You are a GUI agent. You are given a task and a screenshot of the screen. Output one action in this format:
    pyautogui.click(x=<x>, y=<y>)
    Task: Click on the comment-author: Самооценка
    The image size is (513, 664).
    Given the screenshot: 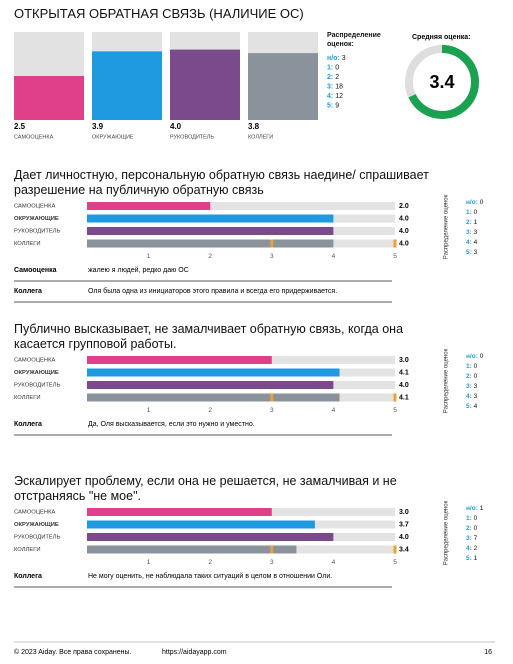 What is the action you would take?
    pyautogui.click(x=35, y=270)
    